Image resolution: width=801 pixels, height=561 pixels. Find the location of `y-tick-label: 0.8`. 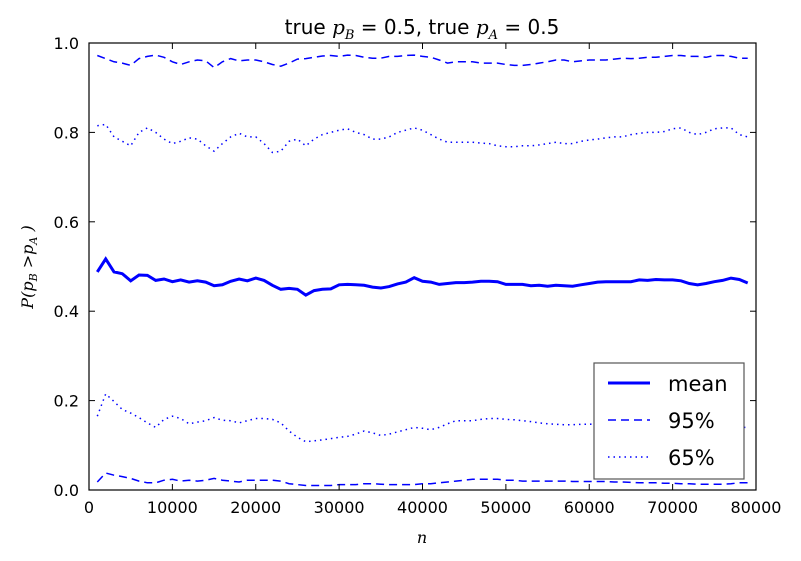

y-tick-label: 0.8 is located at coordinates (66, 132).